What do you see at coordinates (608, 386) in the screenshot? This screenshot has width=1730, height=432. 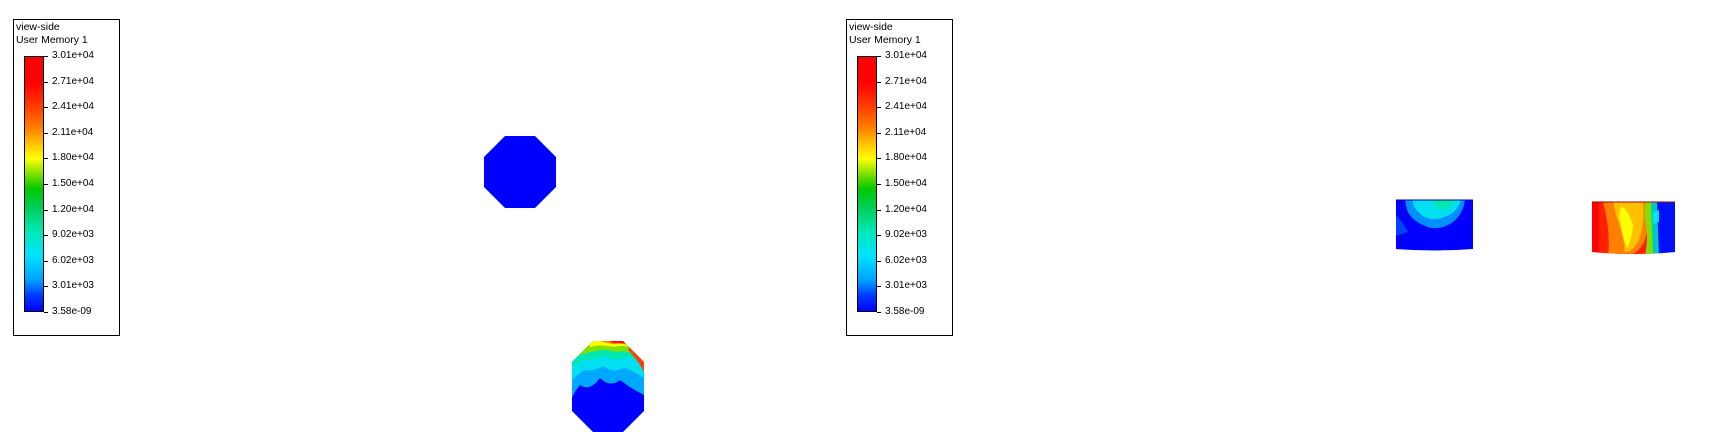 I see `octagon-bottom-section` at bounding box center [608, 386].